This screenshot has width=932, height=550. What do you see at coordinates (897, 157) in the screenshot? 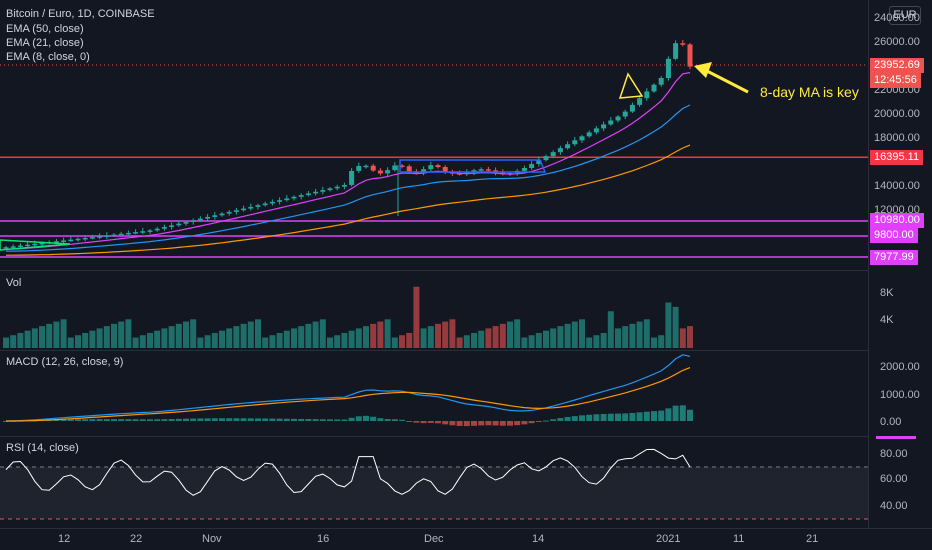
I see `level-tag-red: 16395.11` at bounding box center [897, 157].